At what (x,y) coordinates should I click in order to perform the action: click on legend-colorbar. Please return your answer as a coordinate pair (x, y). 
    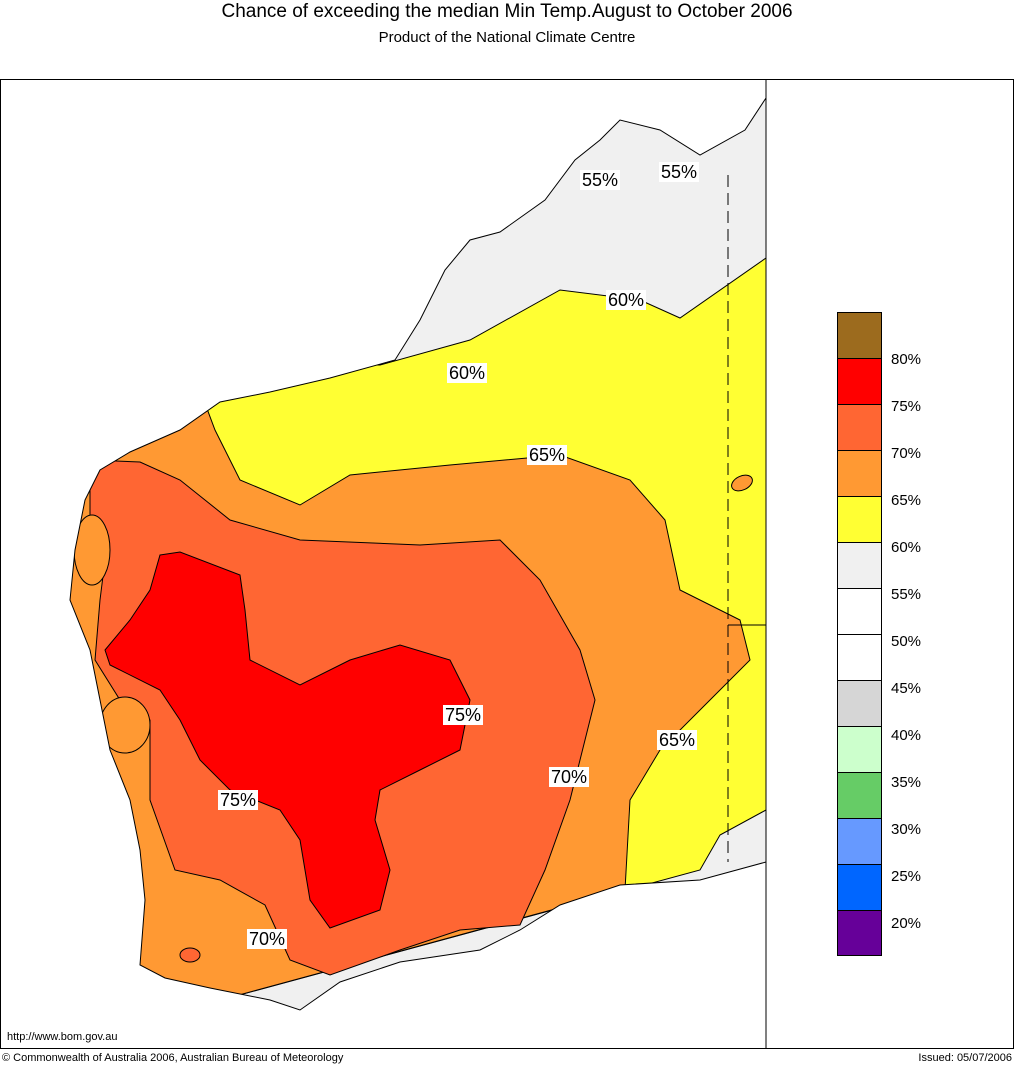
    Looking at the image, I should click on (859, 634).